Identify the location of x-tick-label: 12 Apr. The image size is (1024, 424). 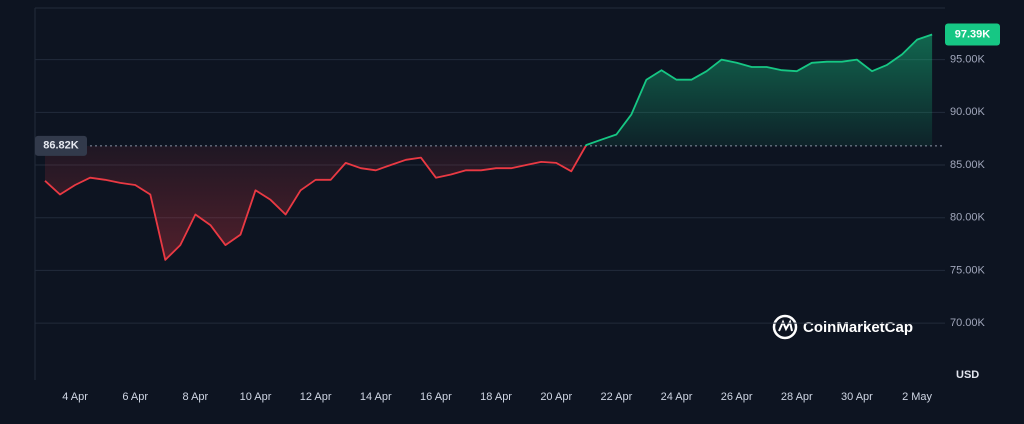
(316, 397).